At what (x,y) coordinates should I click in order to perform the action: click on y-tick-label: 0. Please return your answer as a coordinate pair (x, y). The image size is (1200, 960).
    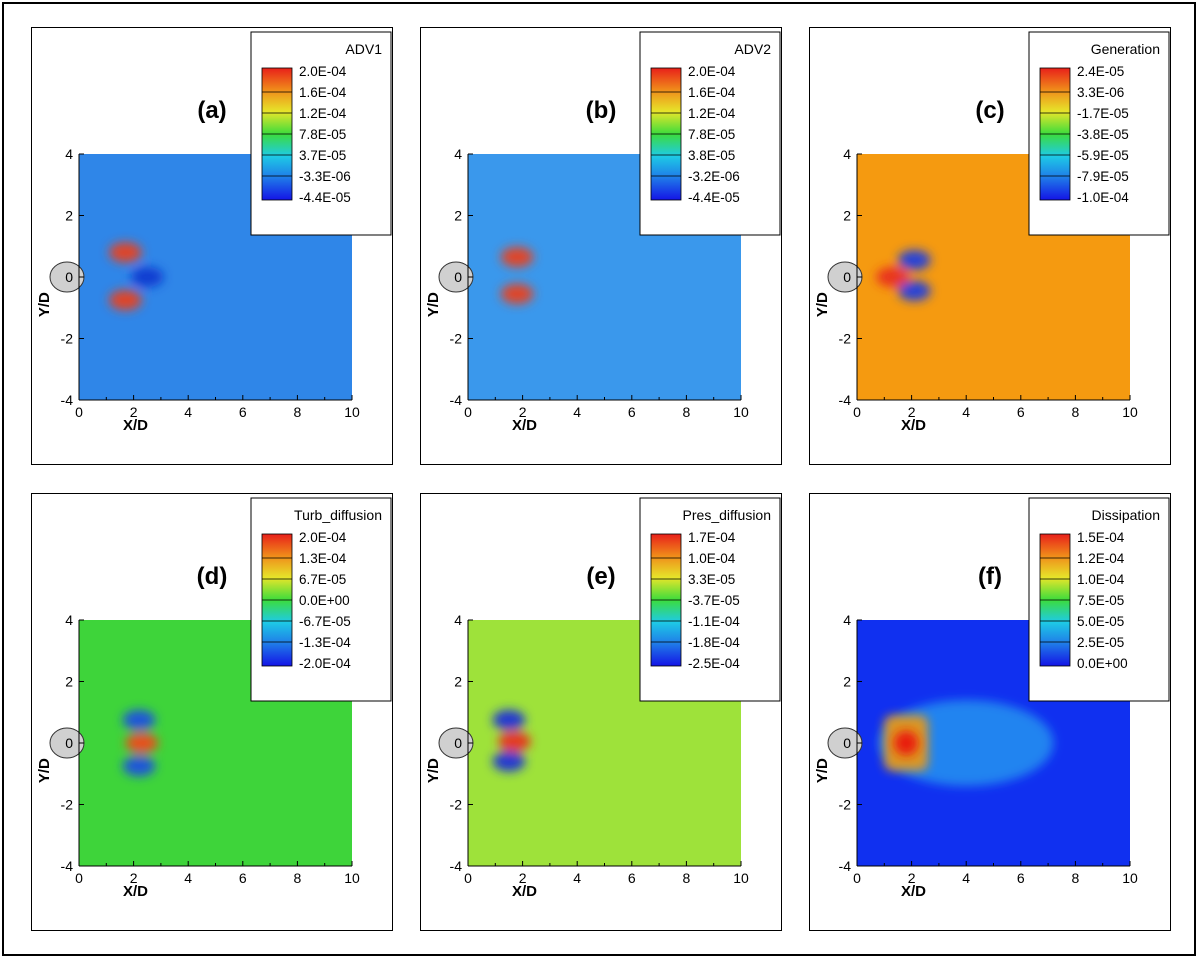
    Looking at the image, I should click on (69, 277).